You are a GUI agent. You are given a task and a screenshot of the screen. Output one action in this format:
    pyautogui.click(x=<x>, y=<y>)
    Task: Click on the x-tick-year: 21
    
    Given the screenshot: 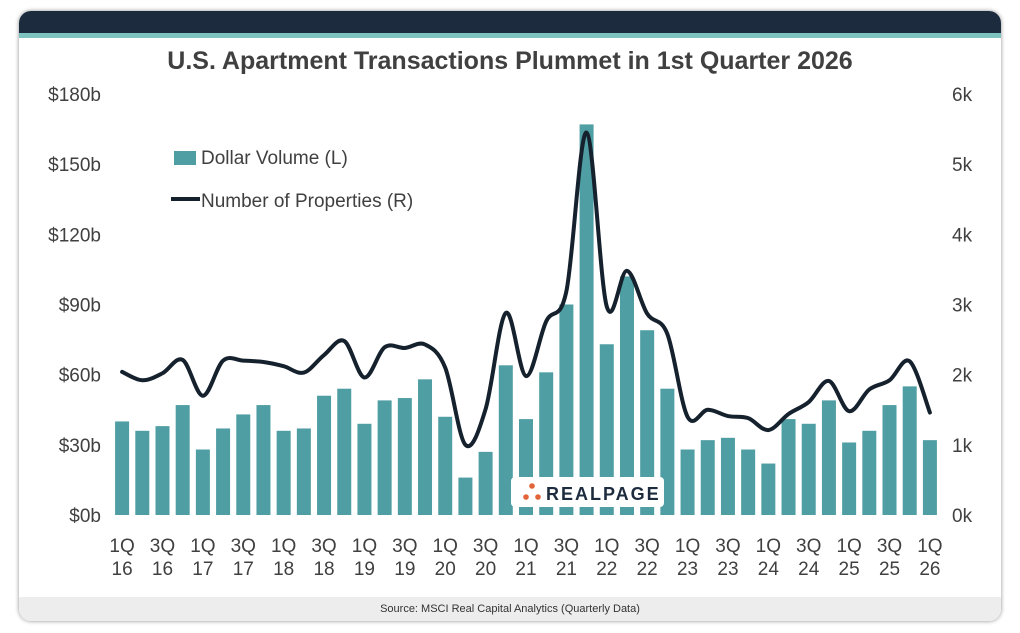 What is the action you would take?
    pyautogui.click(x=525, y=569)
    